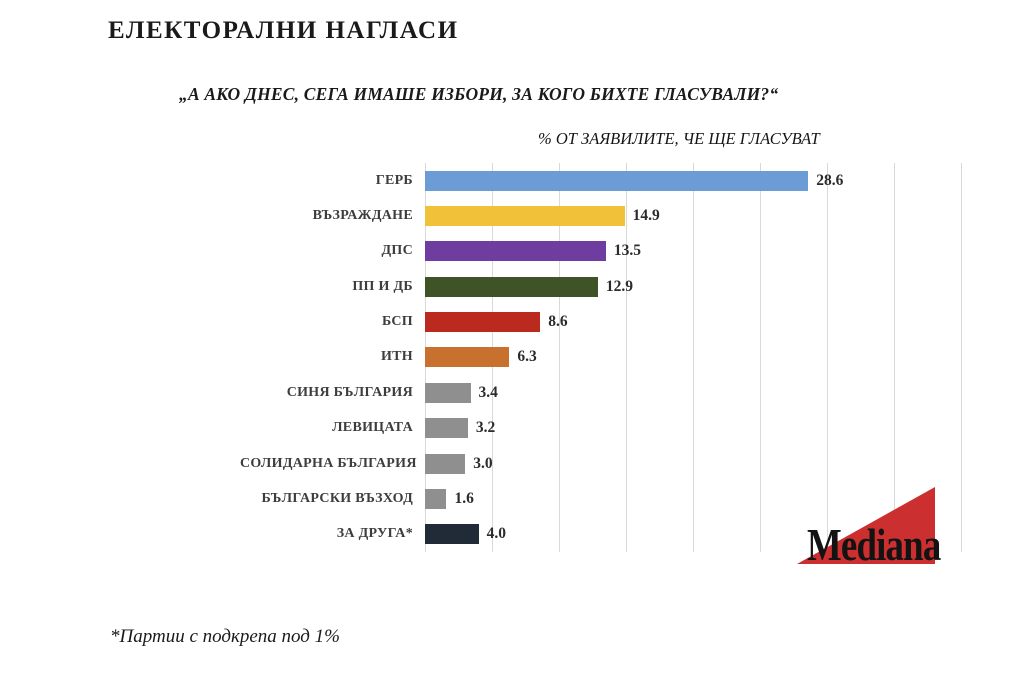 The image size is (1024, 682). I want to click on bar-track: 6.3, so click(693, 357).